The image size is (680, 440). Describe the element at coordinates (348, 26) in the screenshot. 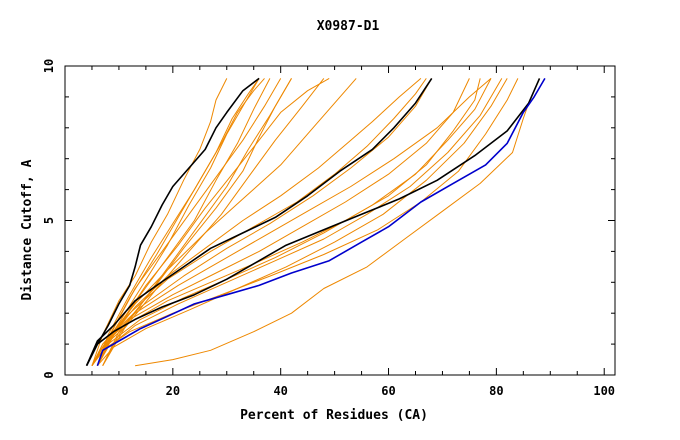

I see `chart-title: X0987-D1` at that location.